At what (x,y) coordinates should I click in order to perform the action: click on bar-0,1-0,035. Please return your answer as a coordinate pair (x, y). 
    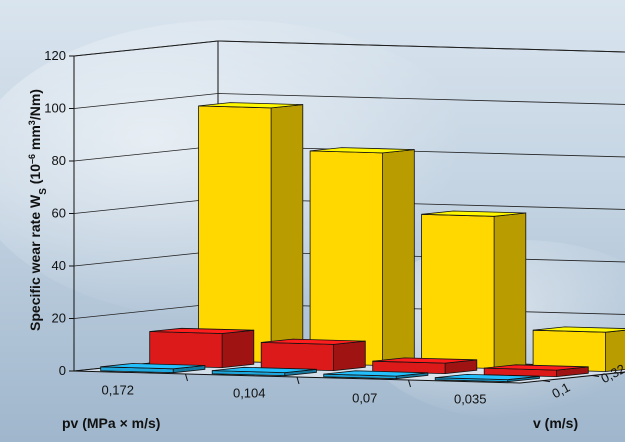
    Looking at the image, I should click on (487, 378).